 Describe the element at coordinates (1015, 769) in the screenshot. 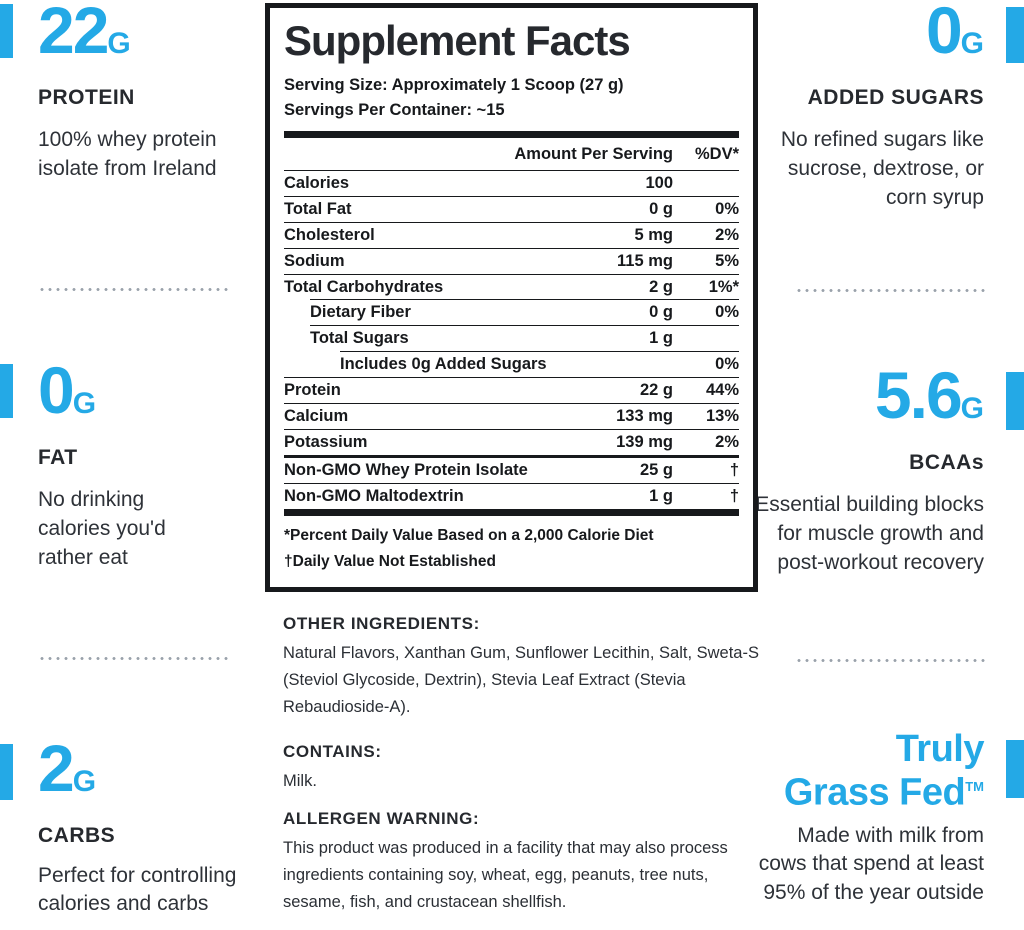

I see `accent-bar-grass-fed` at that location.